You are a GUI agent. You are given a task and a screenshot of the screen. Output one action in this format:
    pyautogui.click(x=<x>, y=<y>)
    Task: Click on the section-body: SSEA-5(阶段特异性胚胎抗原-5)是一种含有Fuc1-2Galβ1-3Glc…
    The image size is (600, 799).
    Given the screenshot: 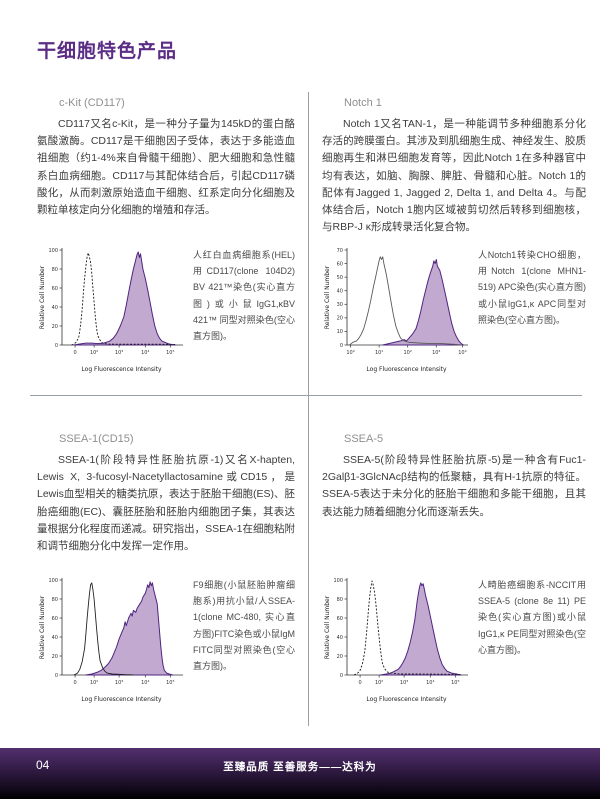 What is the action you would take?
    pyautogui.click(x=454, y=486)
    